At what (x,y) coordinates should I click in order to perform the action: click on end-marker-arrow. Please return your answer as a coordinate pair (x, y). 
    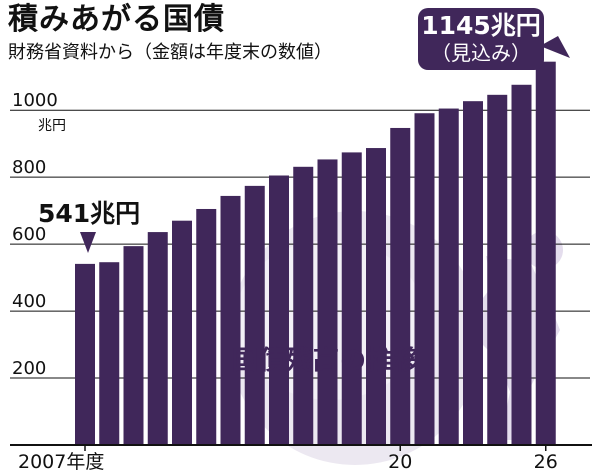
    Looking at the image, I should click on (555, 47).